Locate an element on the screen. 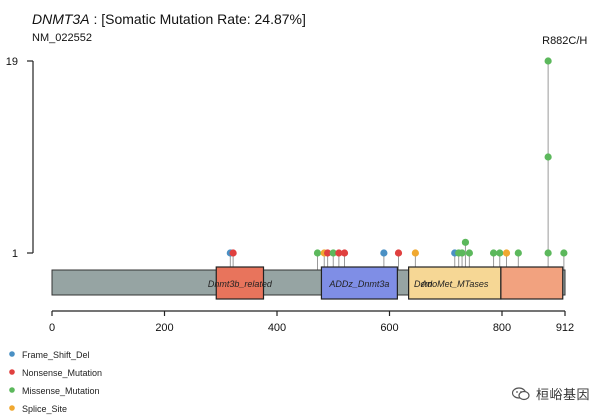  domain-label: ADDz_Dnmt3a is located at coordinates (358, 284).